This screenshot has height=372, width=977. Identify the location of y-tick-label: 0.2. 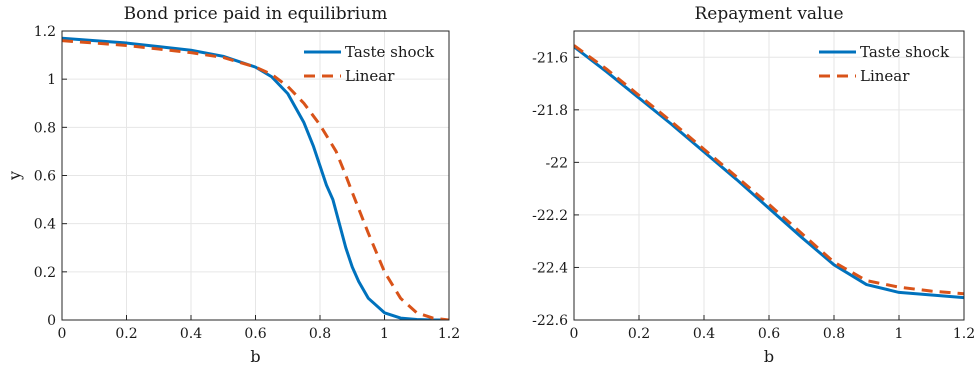
(45, 273).